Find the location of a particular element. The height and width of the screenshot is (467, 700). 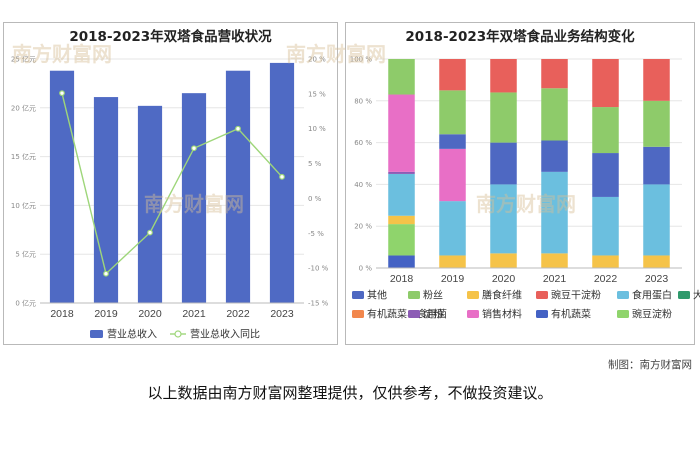

y-right-tick-label: 20 % is located at coordinates (317, 60).